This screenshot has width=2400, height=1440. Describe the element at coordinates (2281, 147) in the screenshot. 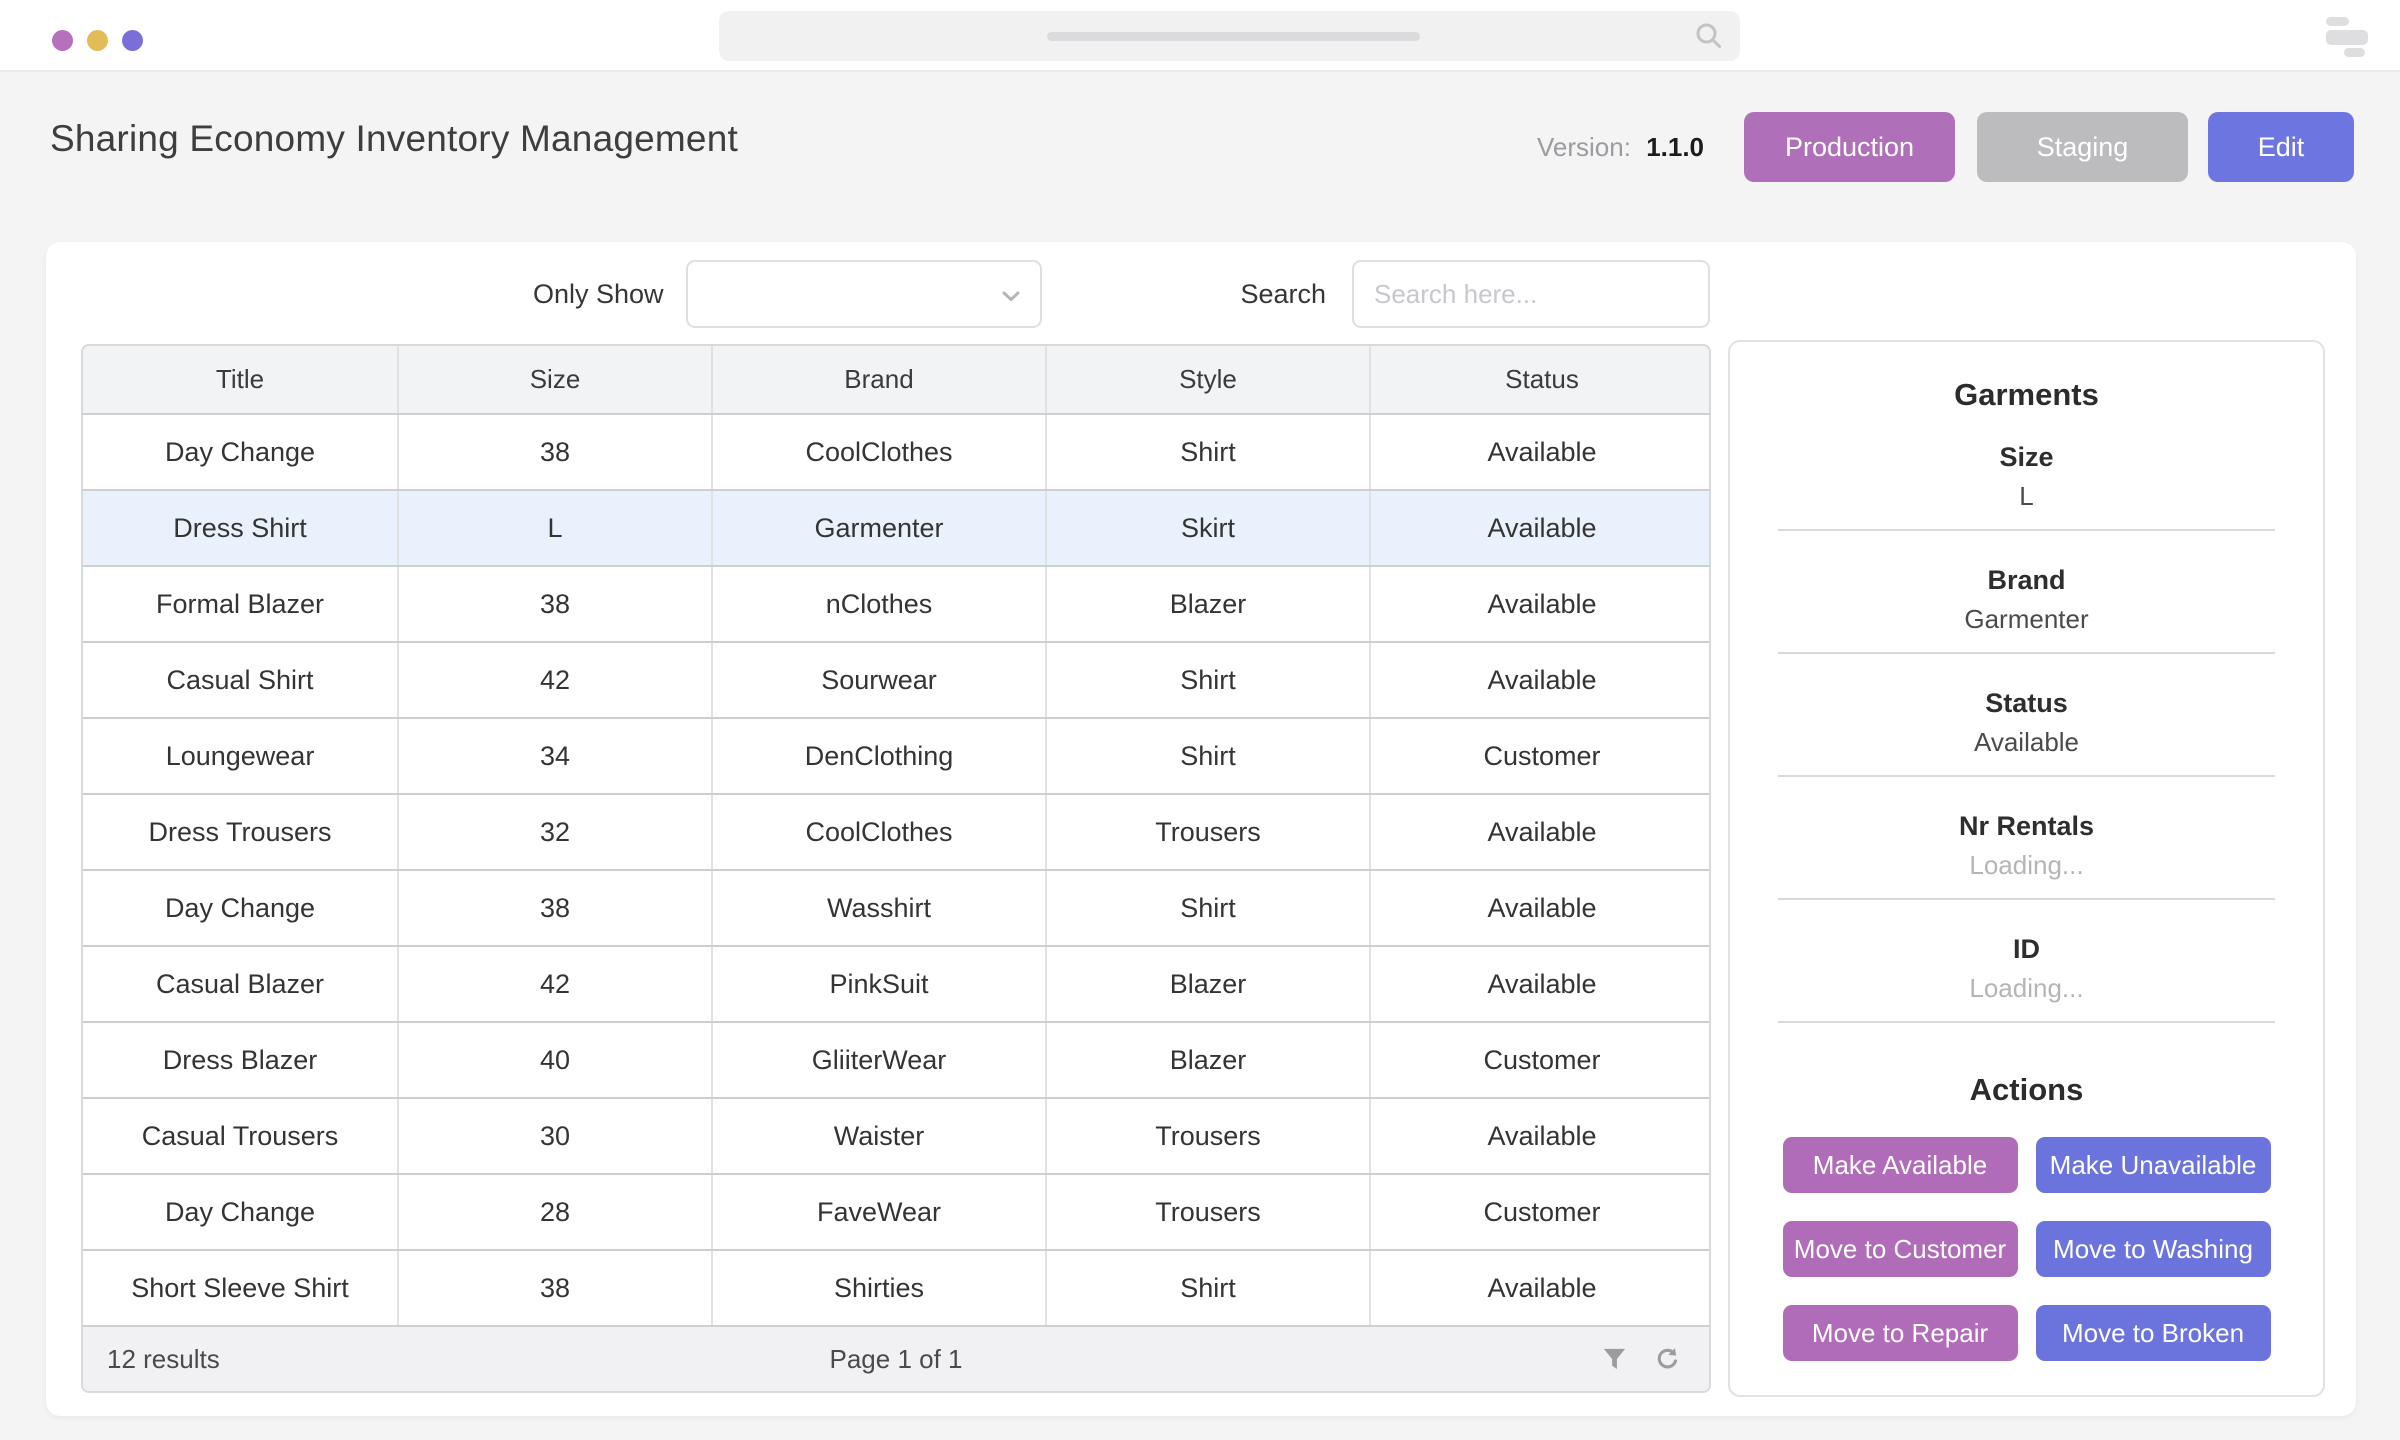

I see `edit-button: Edit` at that location.